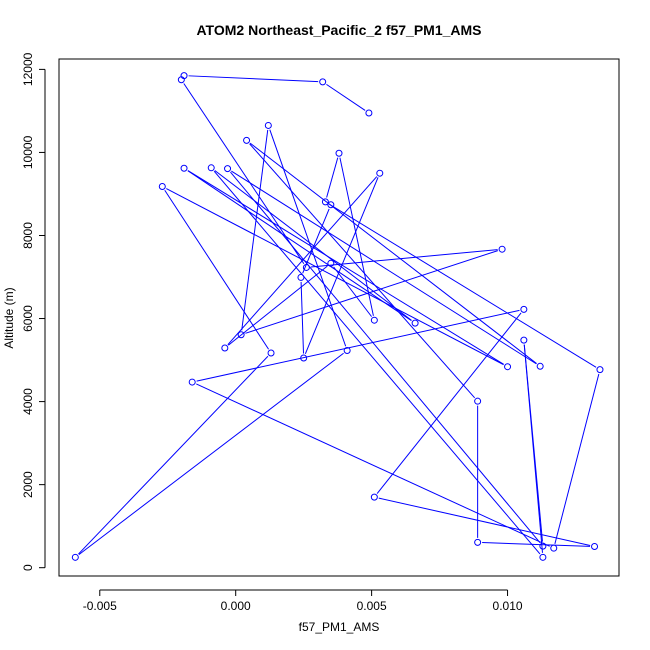 The width and height of the screenshot is (650, 650). Describe the element at coordinates (339, 627) in the screenshot. I see `x-axis-label: f57_PM1_AMS` at that location.